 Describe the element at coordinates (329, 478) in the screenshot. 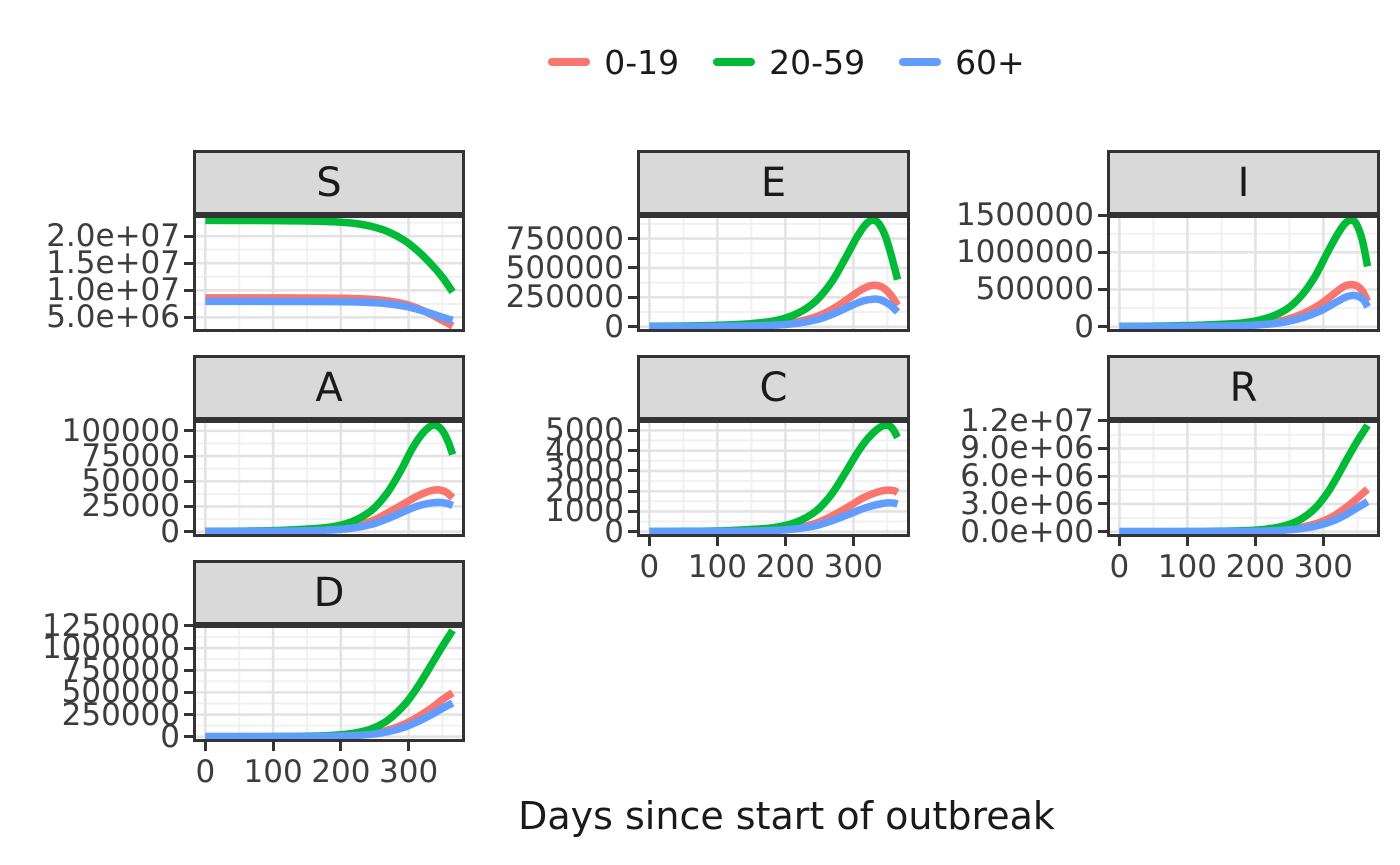

I see `plot-area-A` at that location.